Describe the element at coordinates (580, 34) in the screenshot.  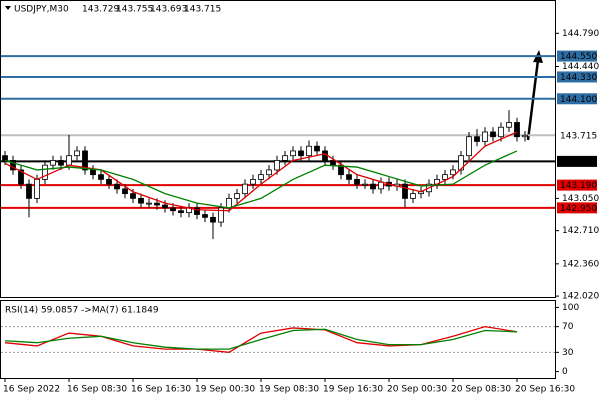
I see `y-tick-label: 144.790` at that location.